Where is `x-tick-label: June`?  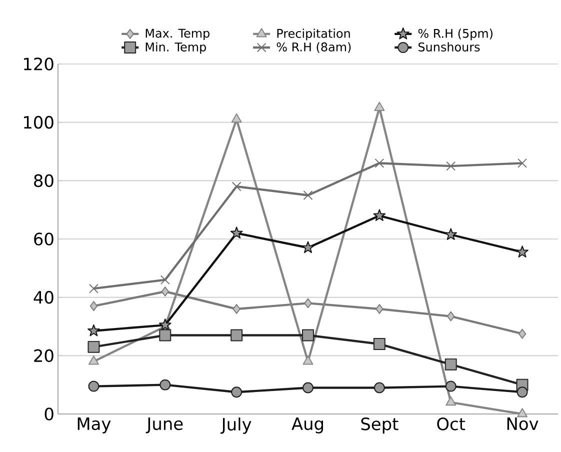 x-tick-label: June is located at coordinates (164, 426).